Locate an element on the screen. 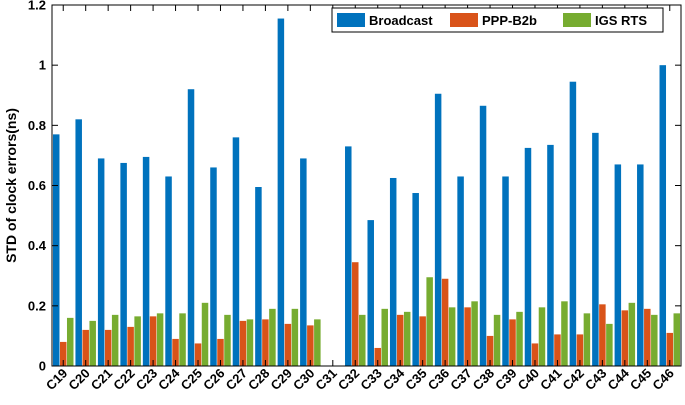  x-tick-label: C26 is located at coordinates (213, 379).